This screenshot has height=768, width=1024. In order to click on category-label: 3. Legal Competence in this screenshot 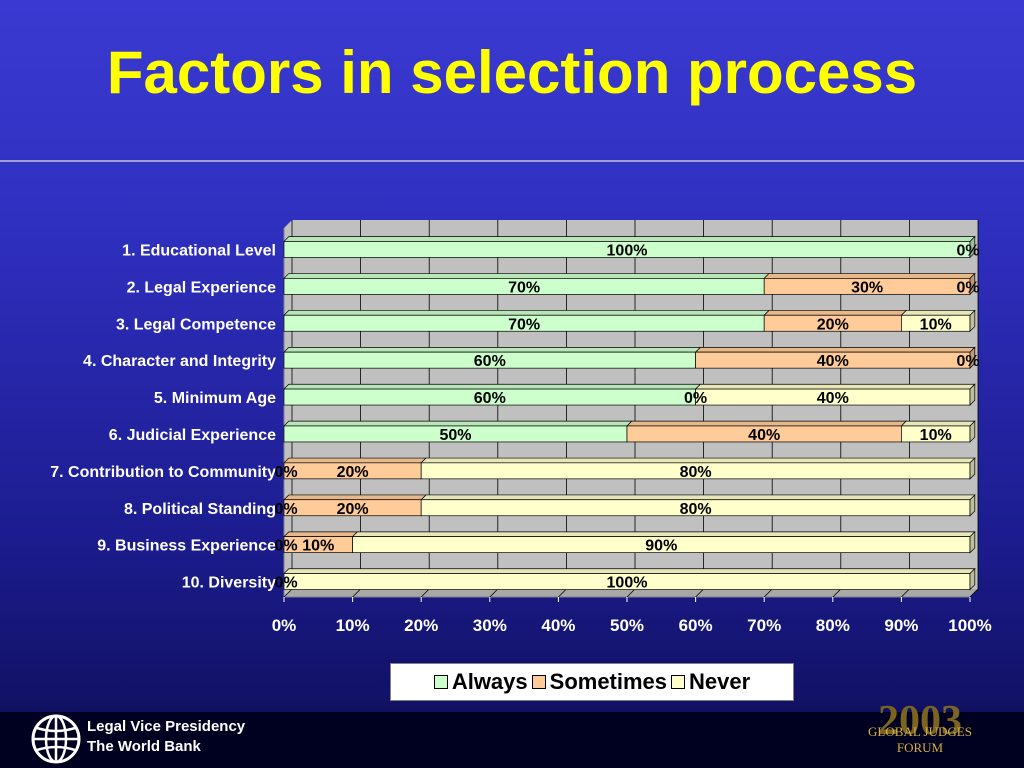, I will do `click(196, 324)`.